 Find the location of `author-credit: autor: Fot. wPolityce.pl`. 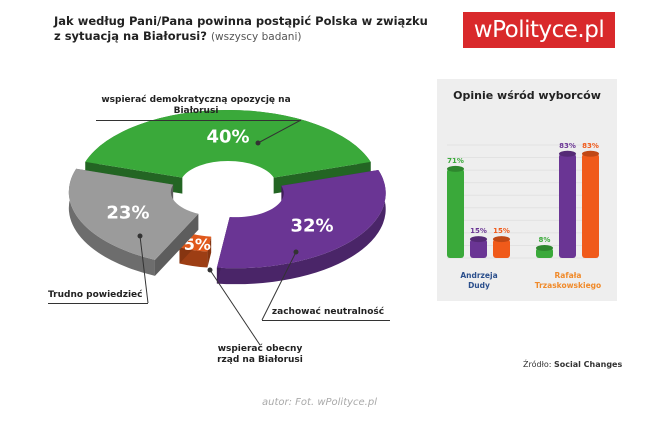

author-credit: autor: Fot. wPolityce.pl is located at coordinates (319, 402).